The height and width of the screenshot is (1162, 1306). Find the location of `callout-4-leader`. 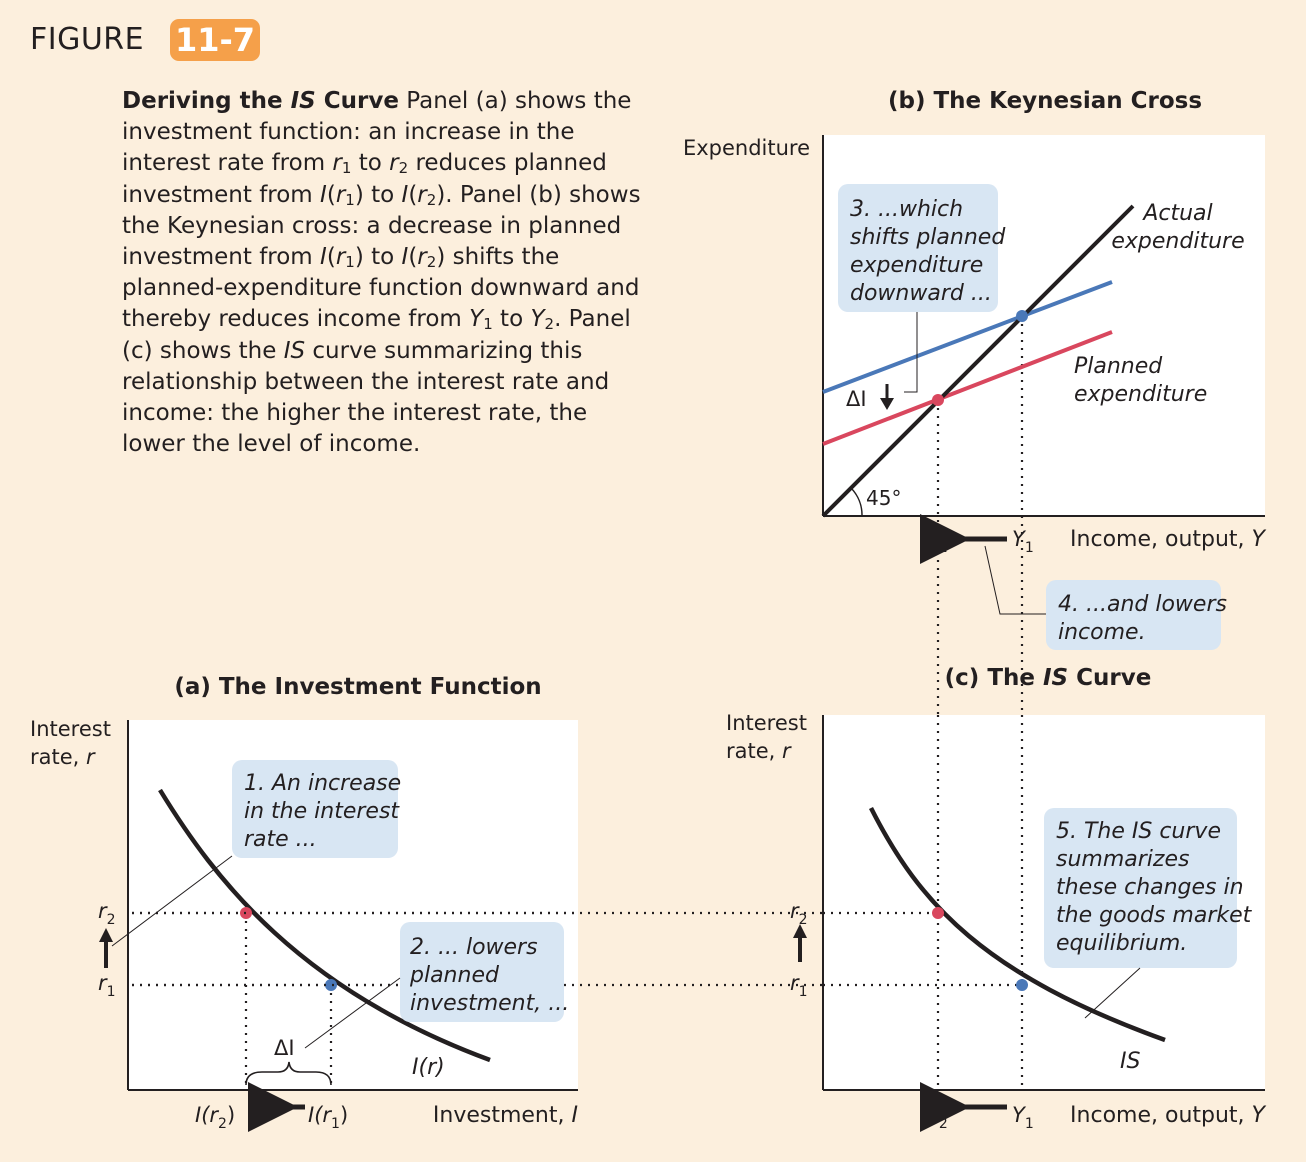

callout-4-leader is located at coordinates (1015, 580).